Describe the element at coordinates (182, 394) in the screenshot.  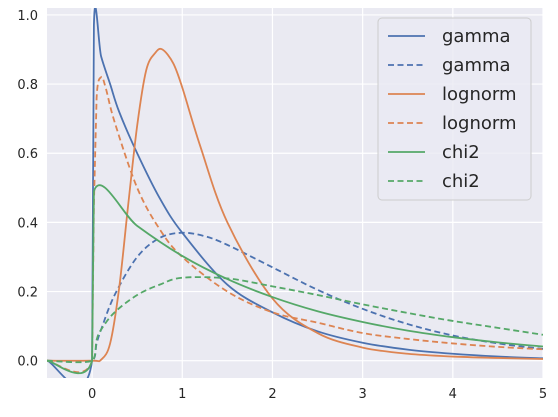
I see `x-tick-label: 1` at that location.